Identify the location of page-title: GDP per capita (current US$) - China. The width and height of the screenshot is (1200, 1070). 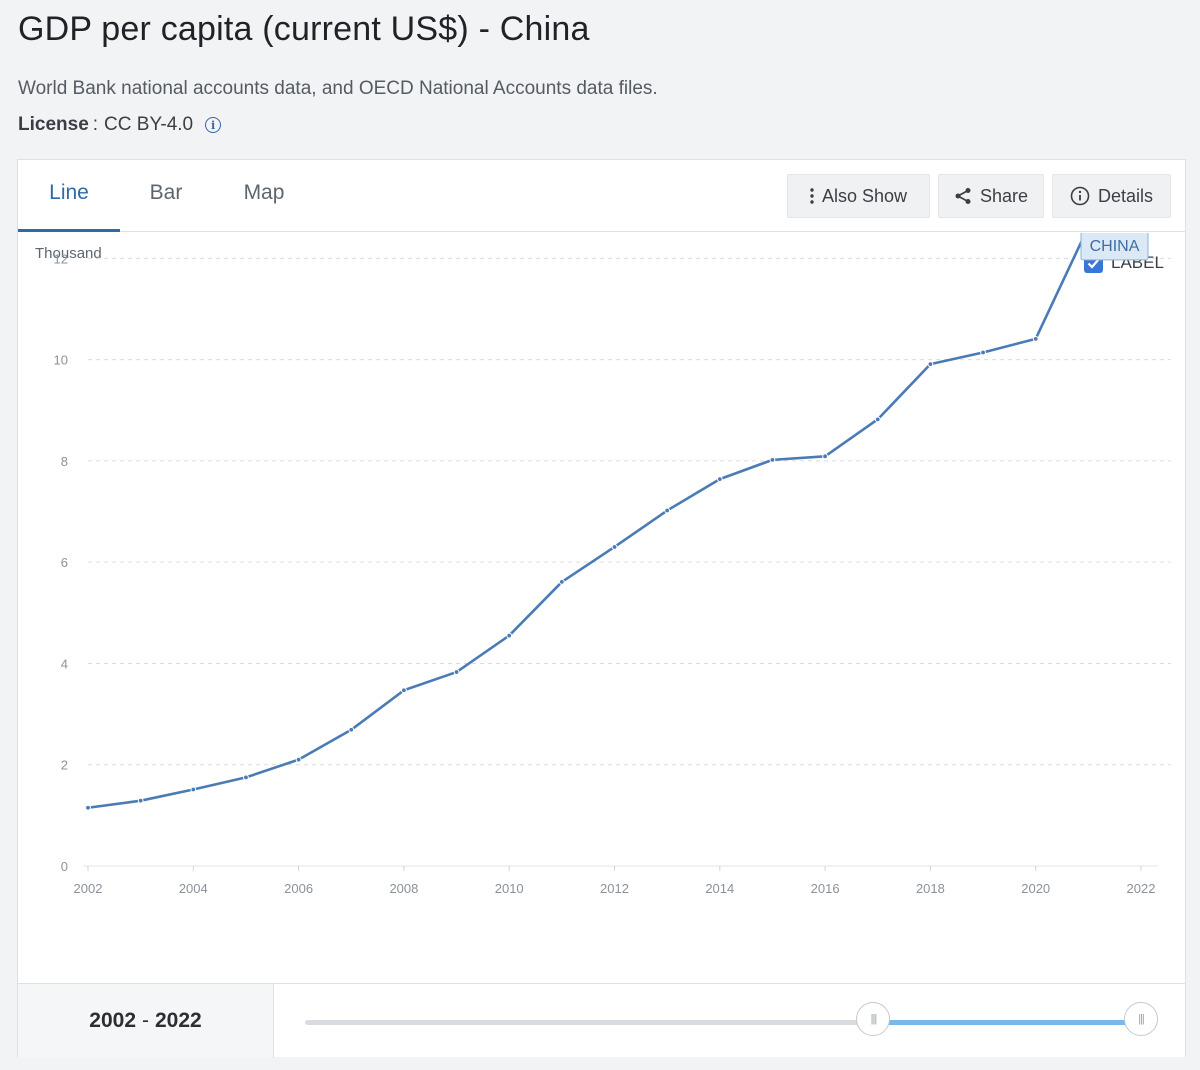
(304, 29).